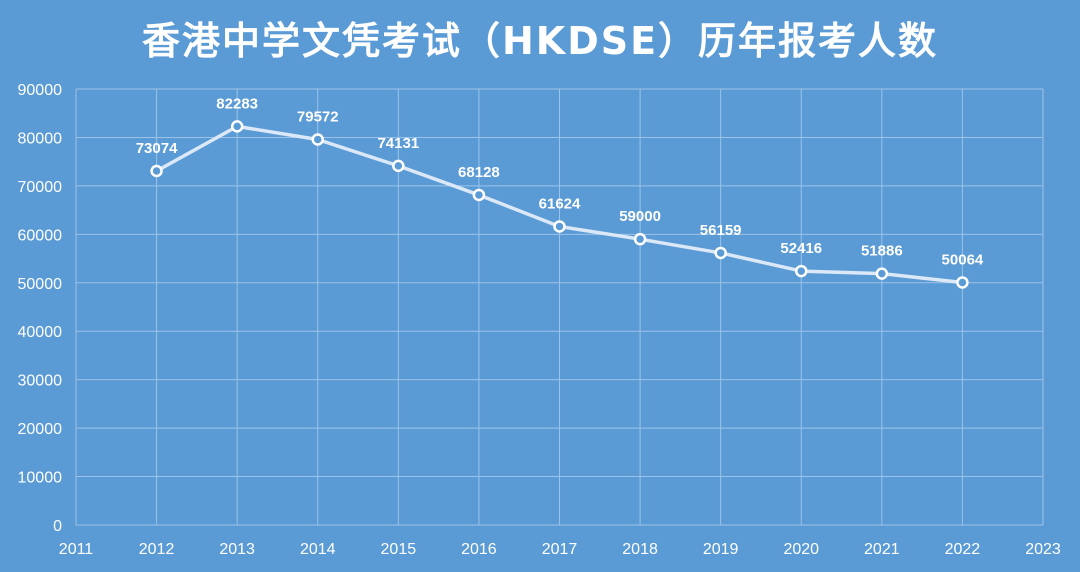  I want to click on x-tick-label: 2019, so click(721, 549).